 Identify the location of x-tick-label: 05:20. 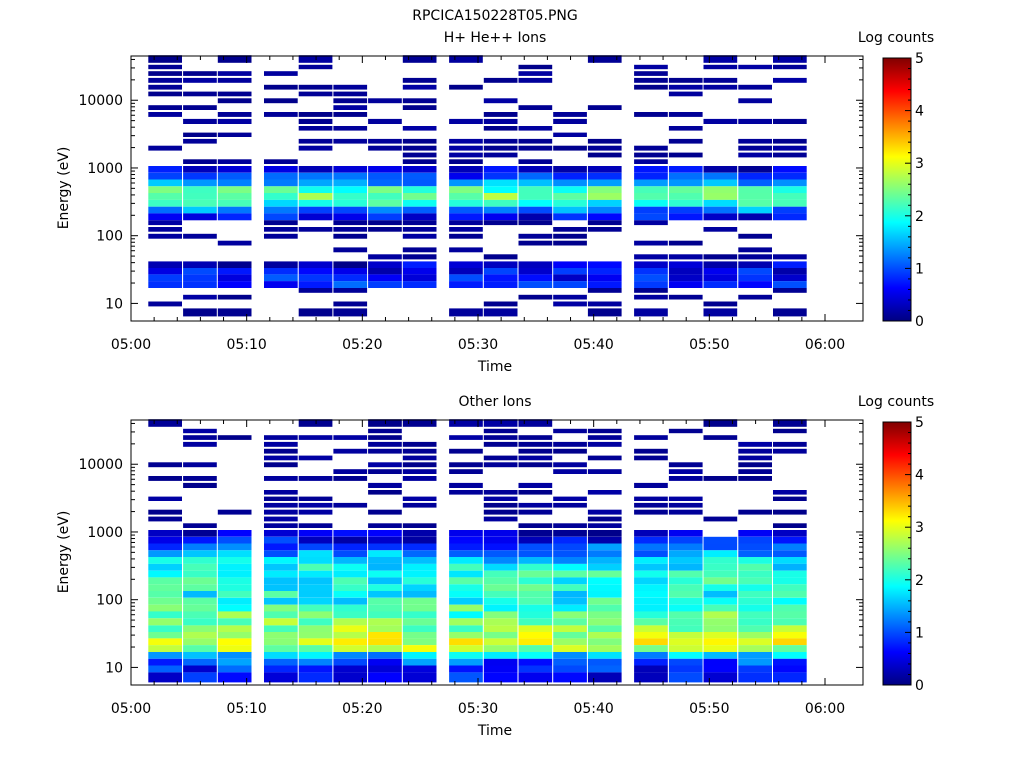
(362, 345).